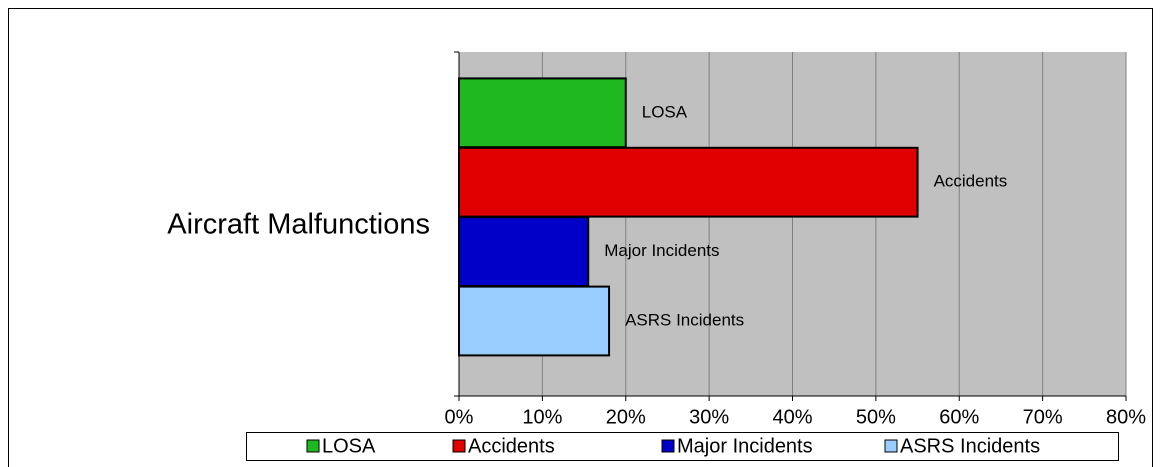 The width and height of the screenshot is (1162, 467). I want to click on x-tick-label: 80%, so click(1126, 417).